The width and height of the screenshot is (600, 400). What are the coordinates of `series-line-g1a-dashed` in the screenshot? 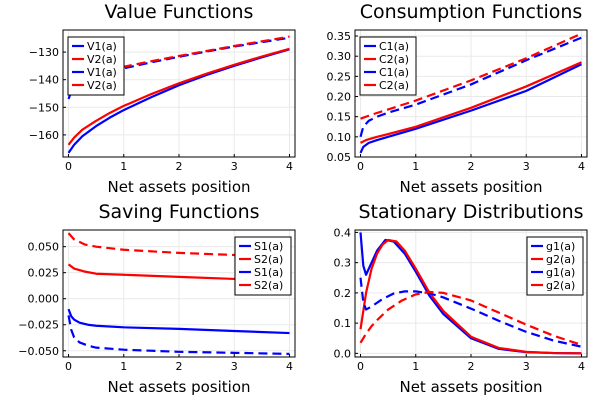 It's located at (470, 312).